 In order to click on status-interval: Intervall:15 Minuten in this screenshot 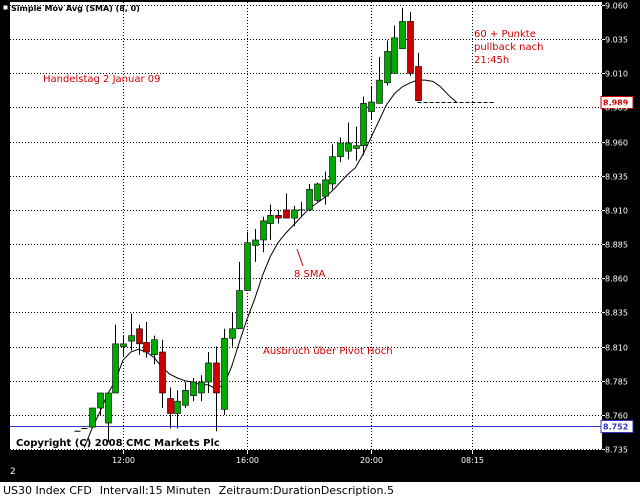, I will do `click(155, 490)`.